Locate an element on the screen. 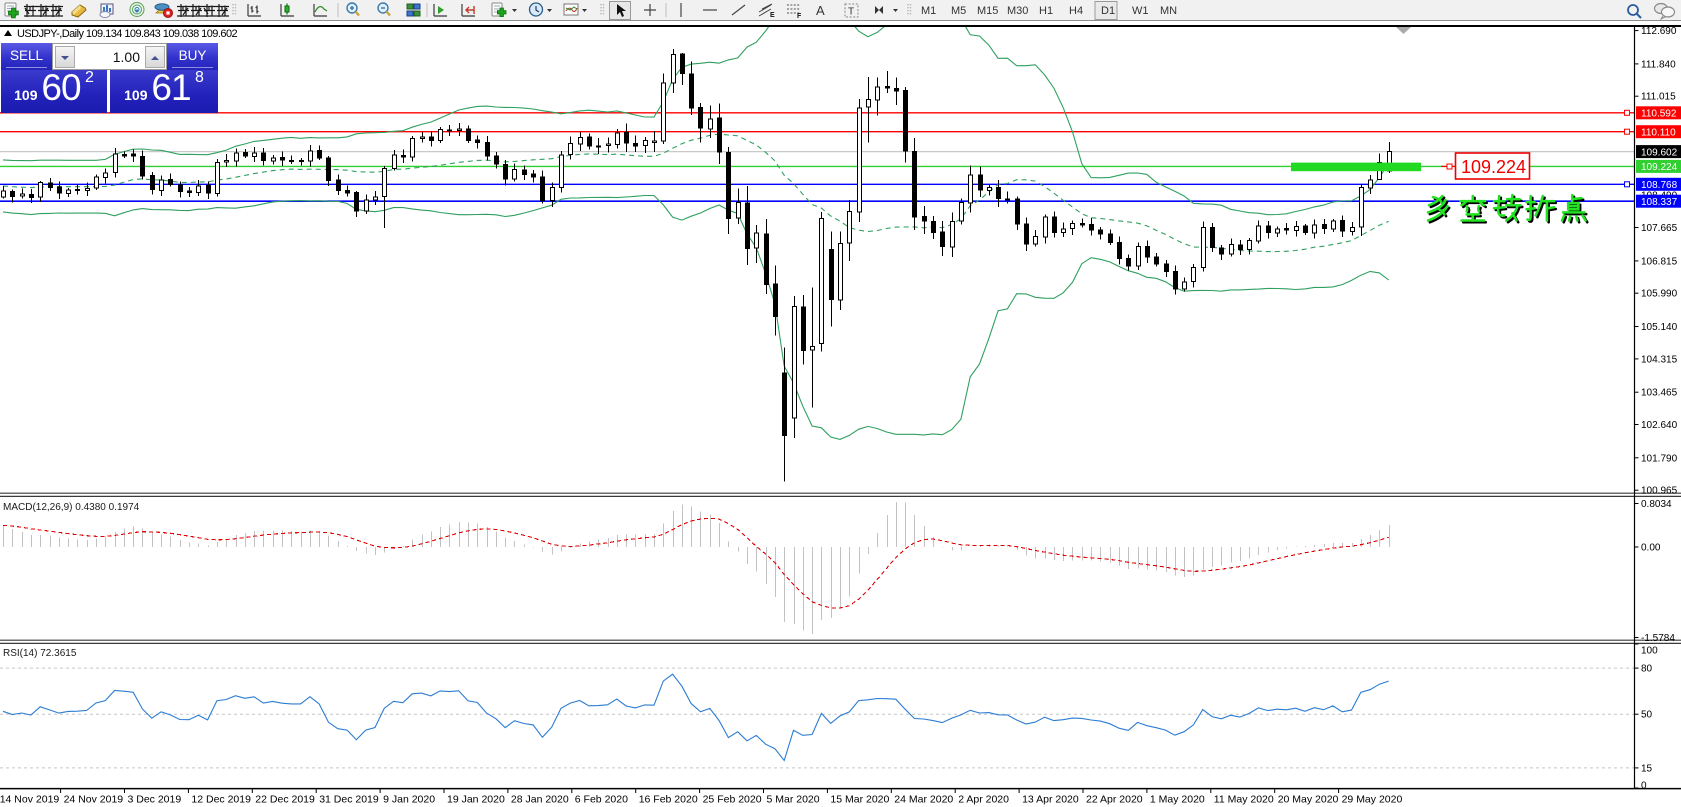 This screenshot has height=807, width=1681. svg-text: 101.790 is located at coordinates (1659, 458).